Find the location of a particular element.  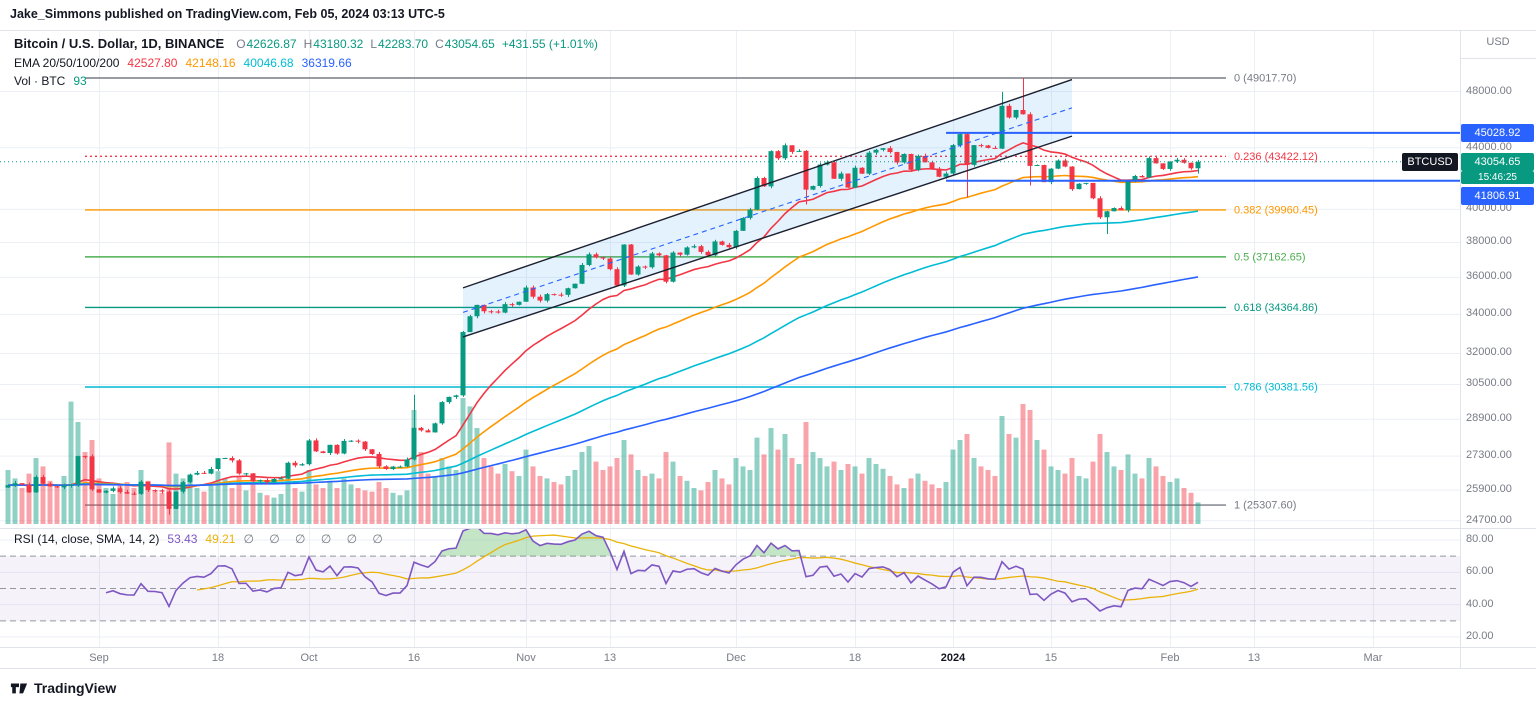

ema20-value: 42527.80 is located at coordinates (152, 63).